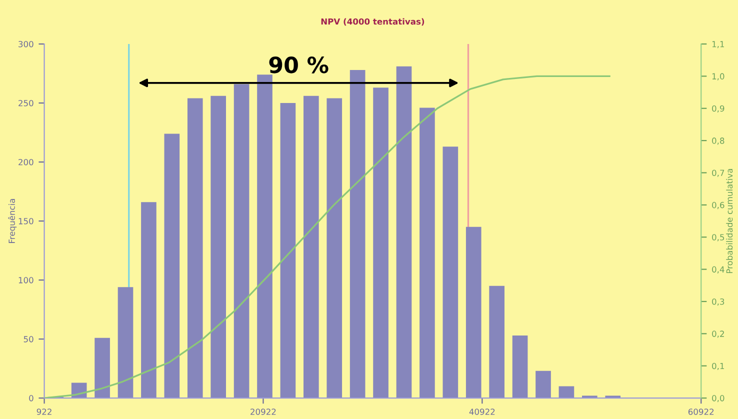 Image resolution: width=738 pixels, height=419 pixels. Describe the element at coordinates (701, 411) in the screenshot. I see `x-tick-label: 60922` at that location.